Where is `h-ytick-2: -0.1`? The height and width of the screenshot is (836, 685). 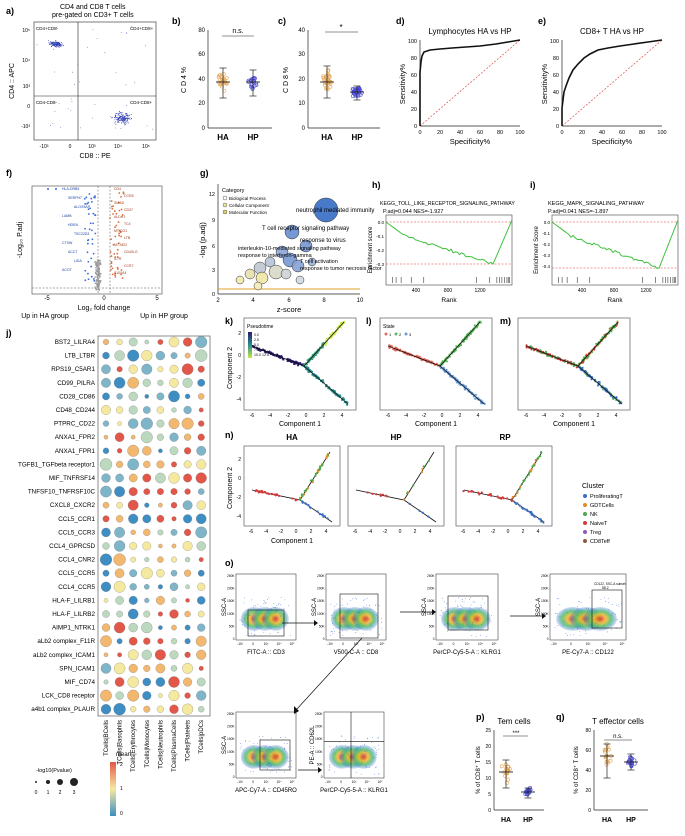 h-ytick-2: -0.1 is located at coordinates (380, 236).